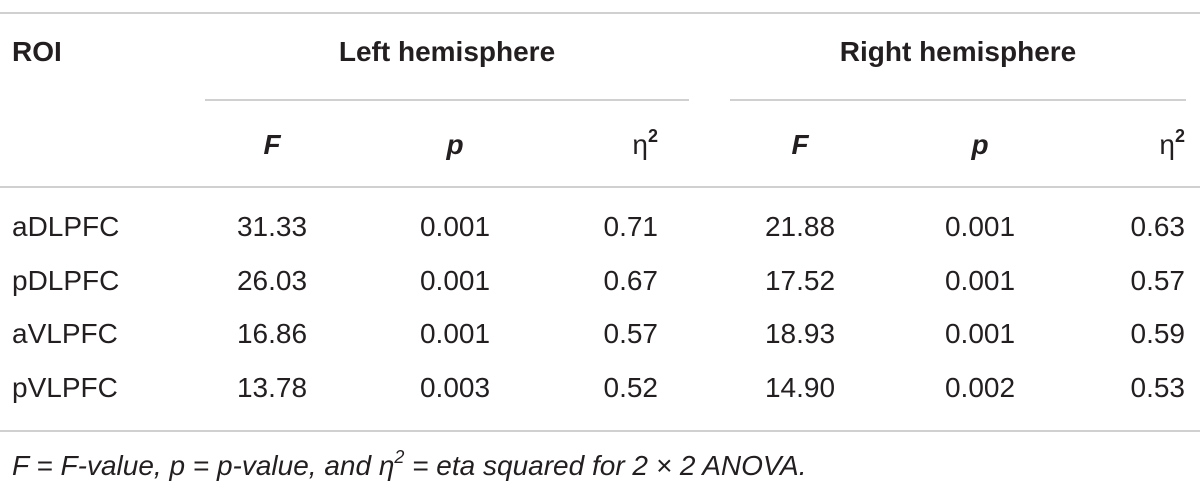 This screenshot has width=1200, height=498. What do you see at coordinates (631, 387) in the screenshot?
I see `cell: 0.52` at bounding box center [631, 387].